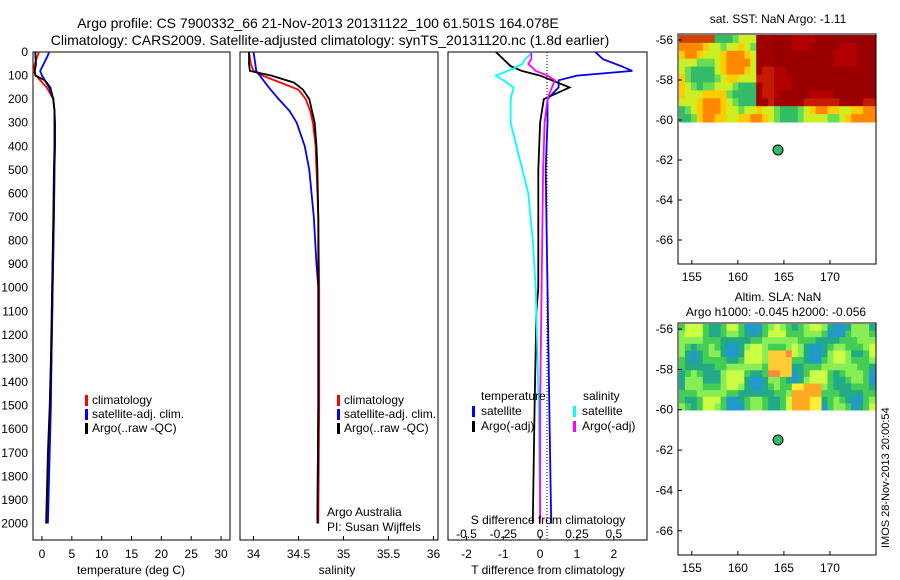 The height and width of the screenshot is (580, 900). Describe the element at coordinates (577, 534) in the screenshot. I see `salinity-diff-tick-label: 0.25` at that location.